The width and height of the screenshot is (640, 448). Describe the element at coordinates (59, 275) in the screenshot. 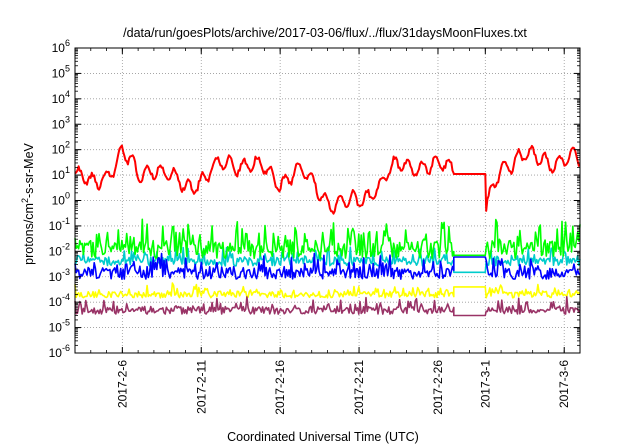

I see `y-tick-label: 10⁻³` at that location.